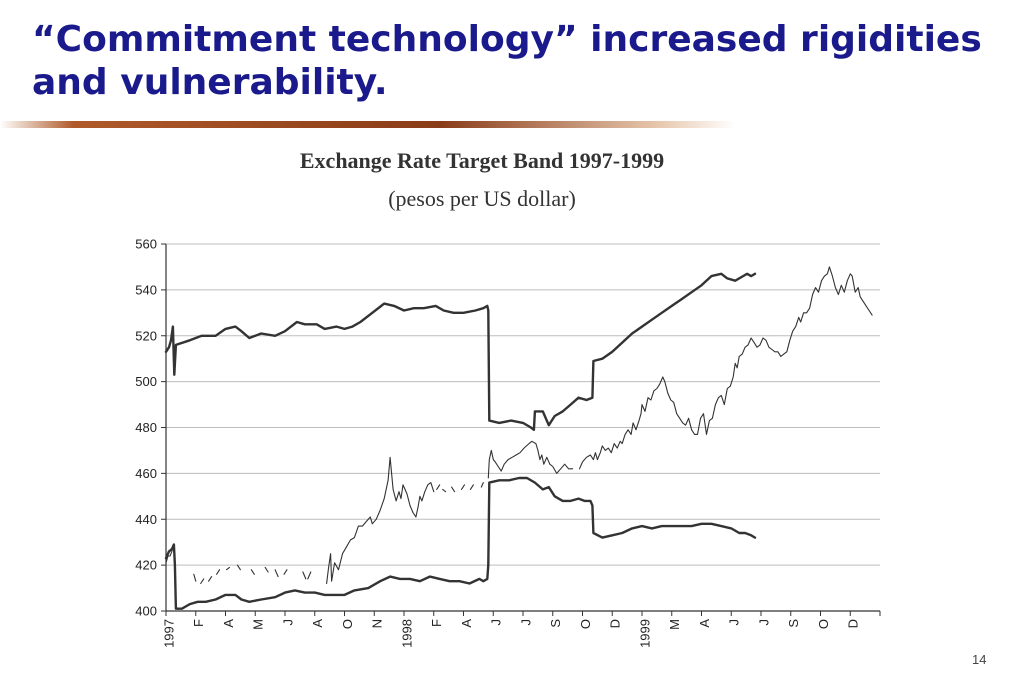 The height and width of the screenshot is (682, 1023). Describe the element at coordinates (168, 633) in the screenshot. I see `x-tick-label: 1997` at that location.